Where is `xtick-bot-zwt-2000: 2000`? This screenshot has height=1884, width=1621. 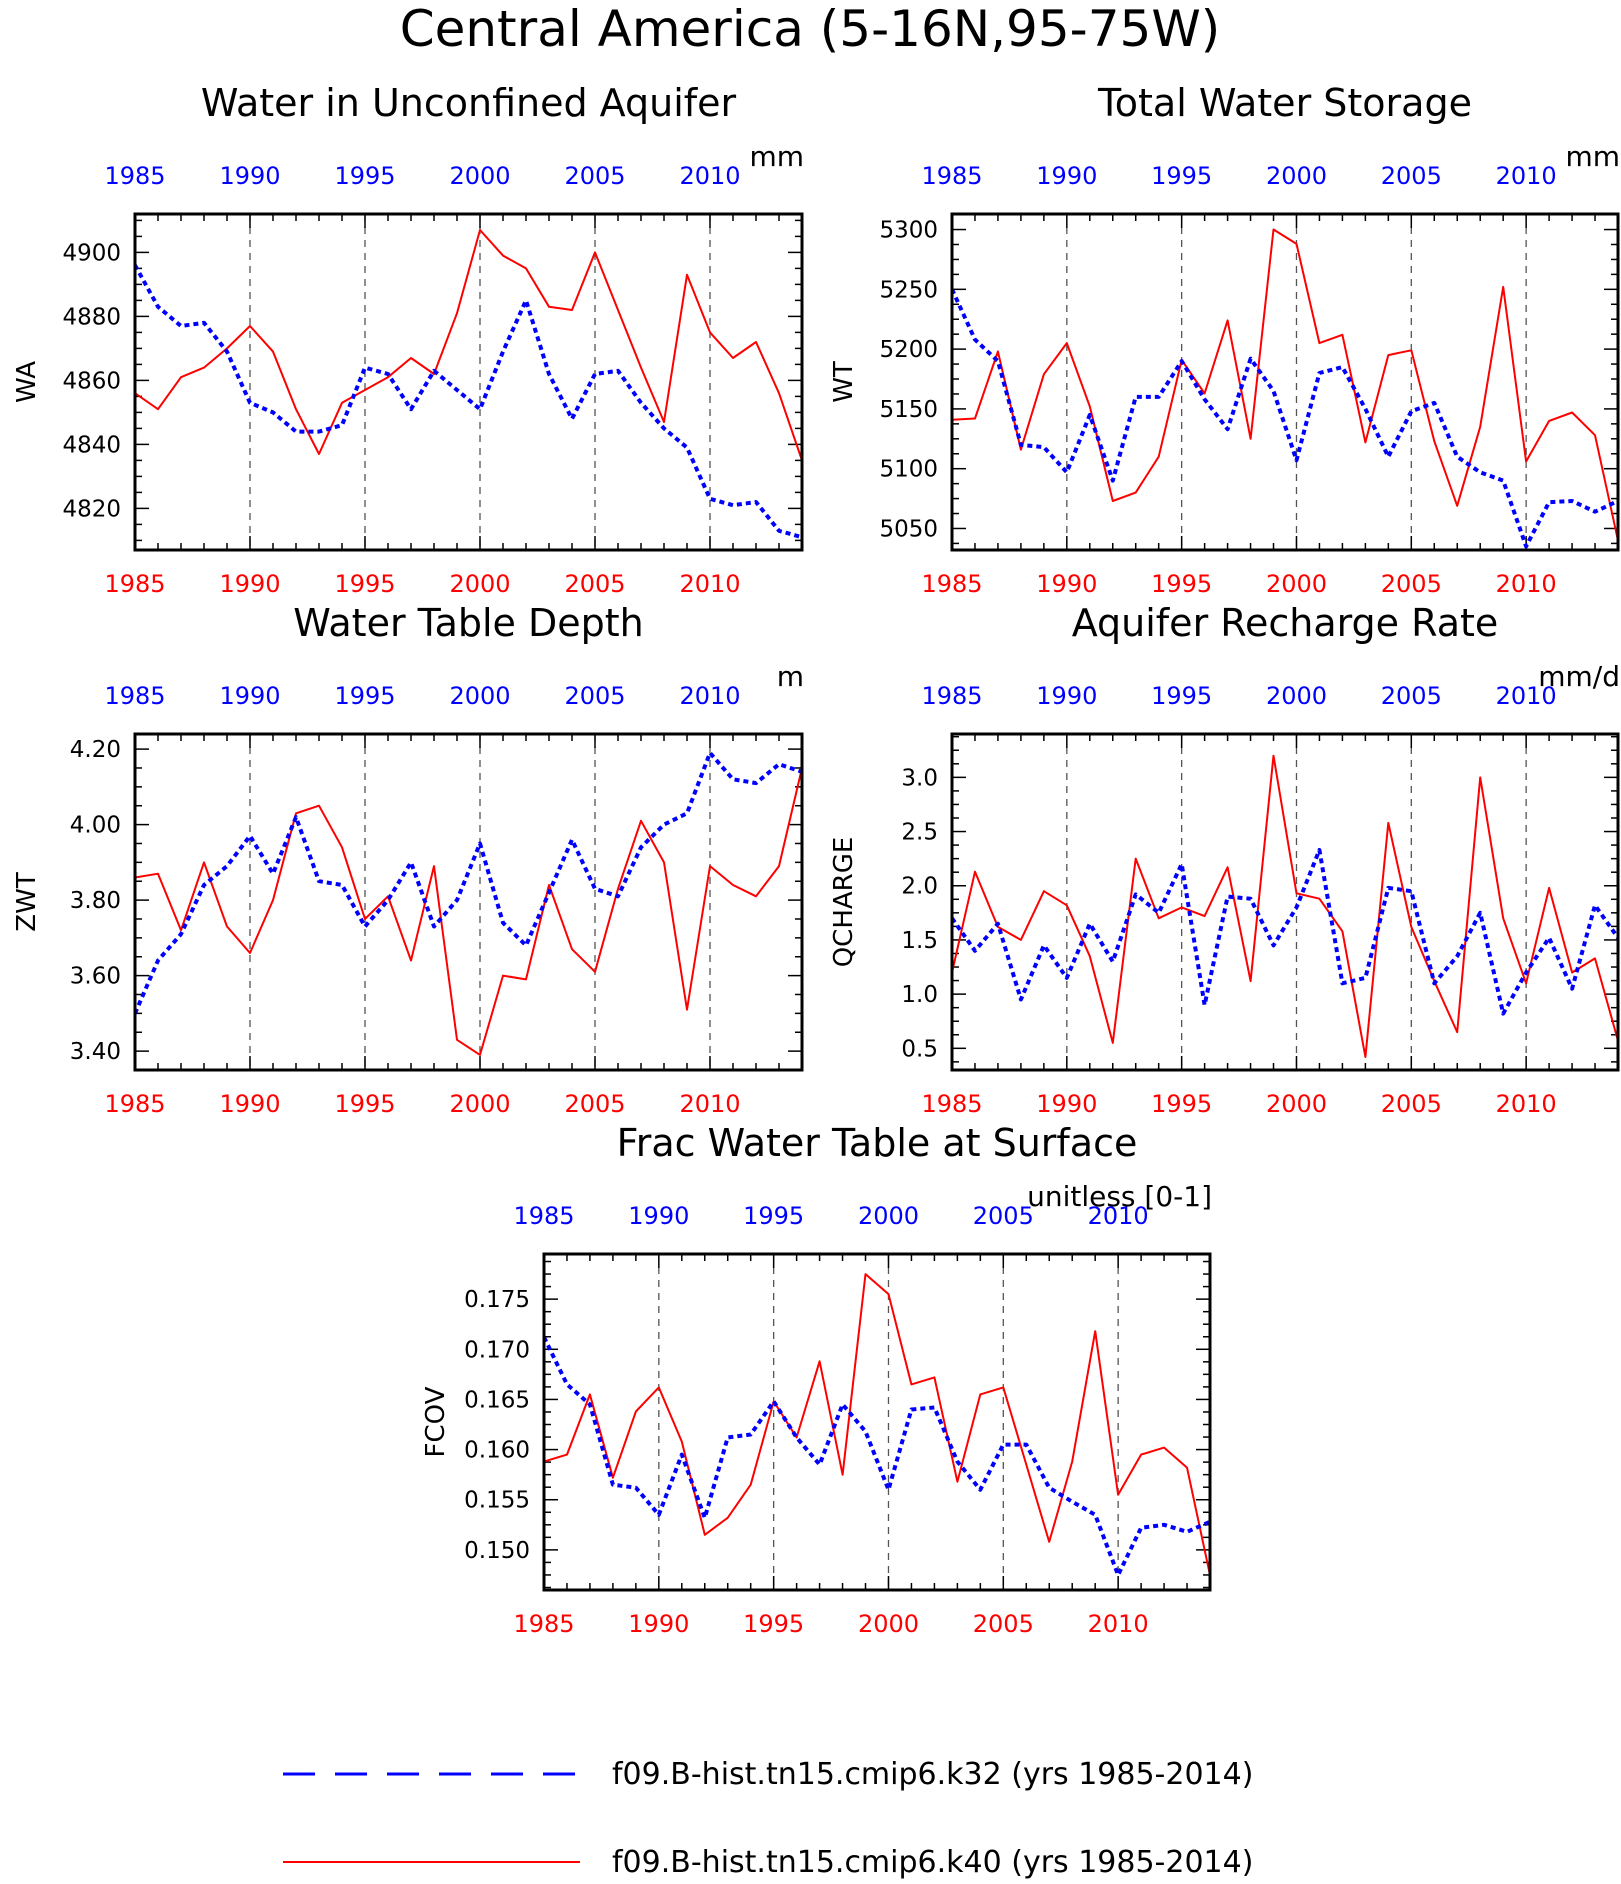
xtick-bot-zwt-2000: 2000 is located at coordinates (479, 1104).